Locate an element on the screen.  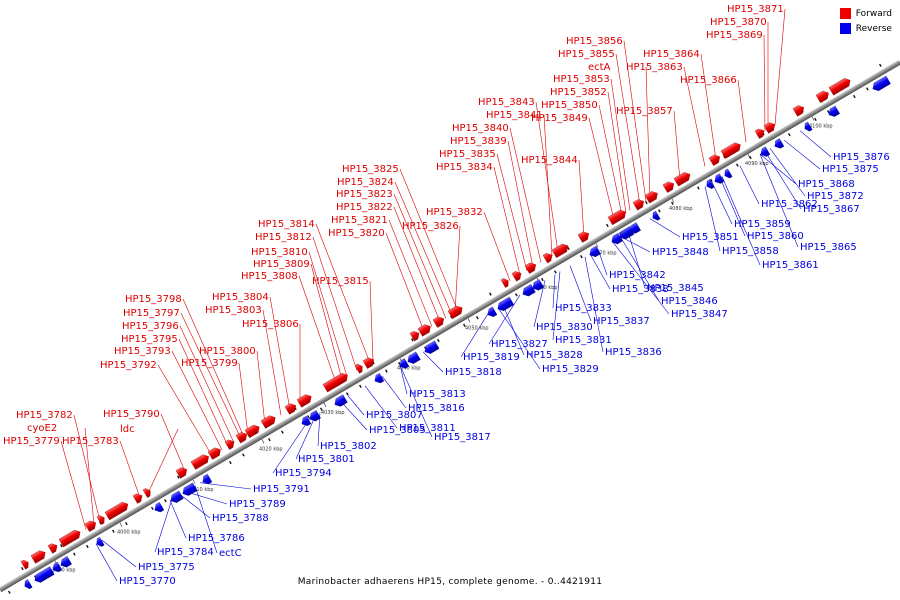
forward-gene-label: HP15_3799 is located at coordinates (209, 363).